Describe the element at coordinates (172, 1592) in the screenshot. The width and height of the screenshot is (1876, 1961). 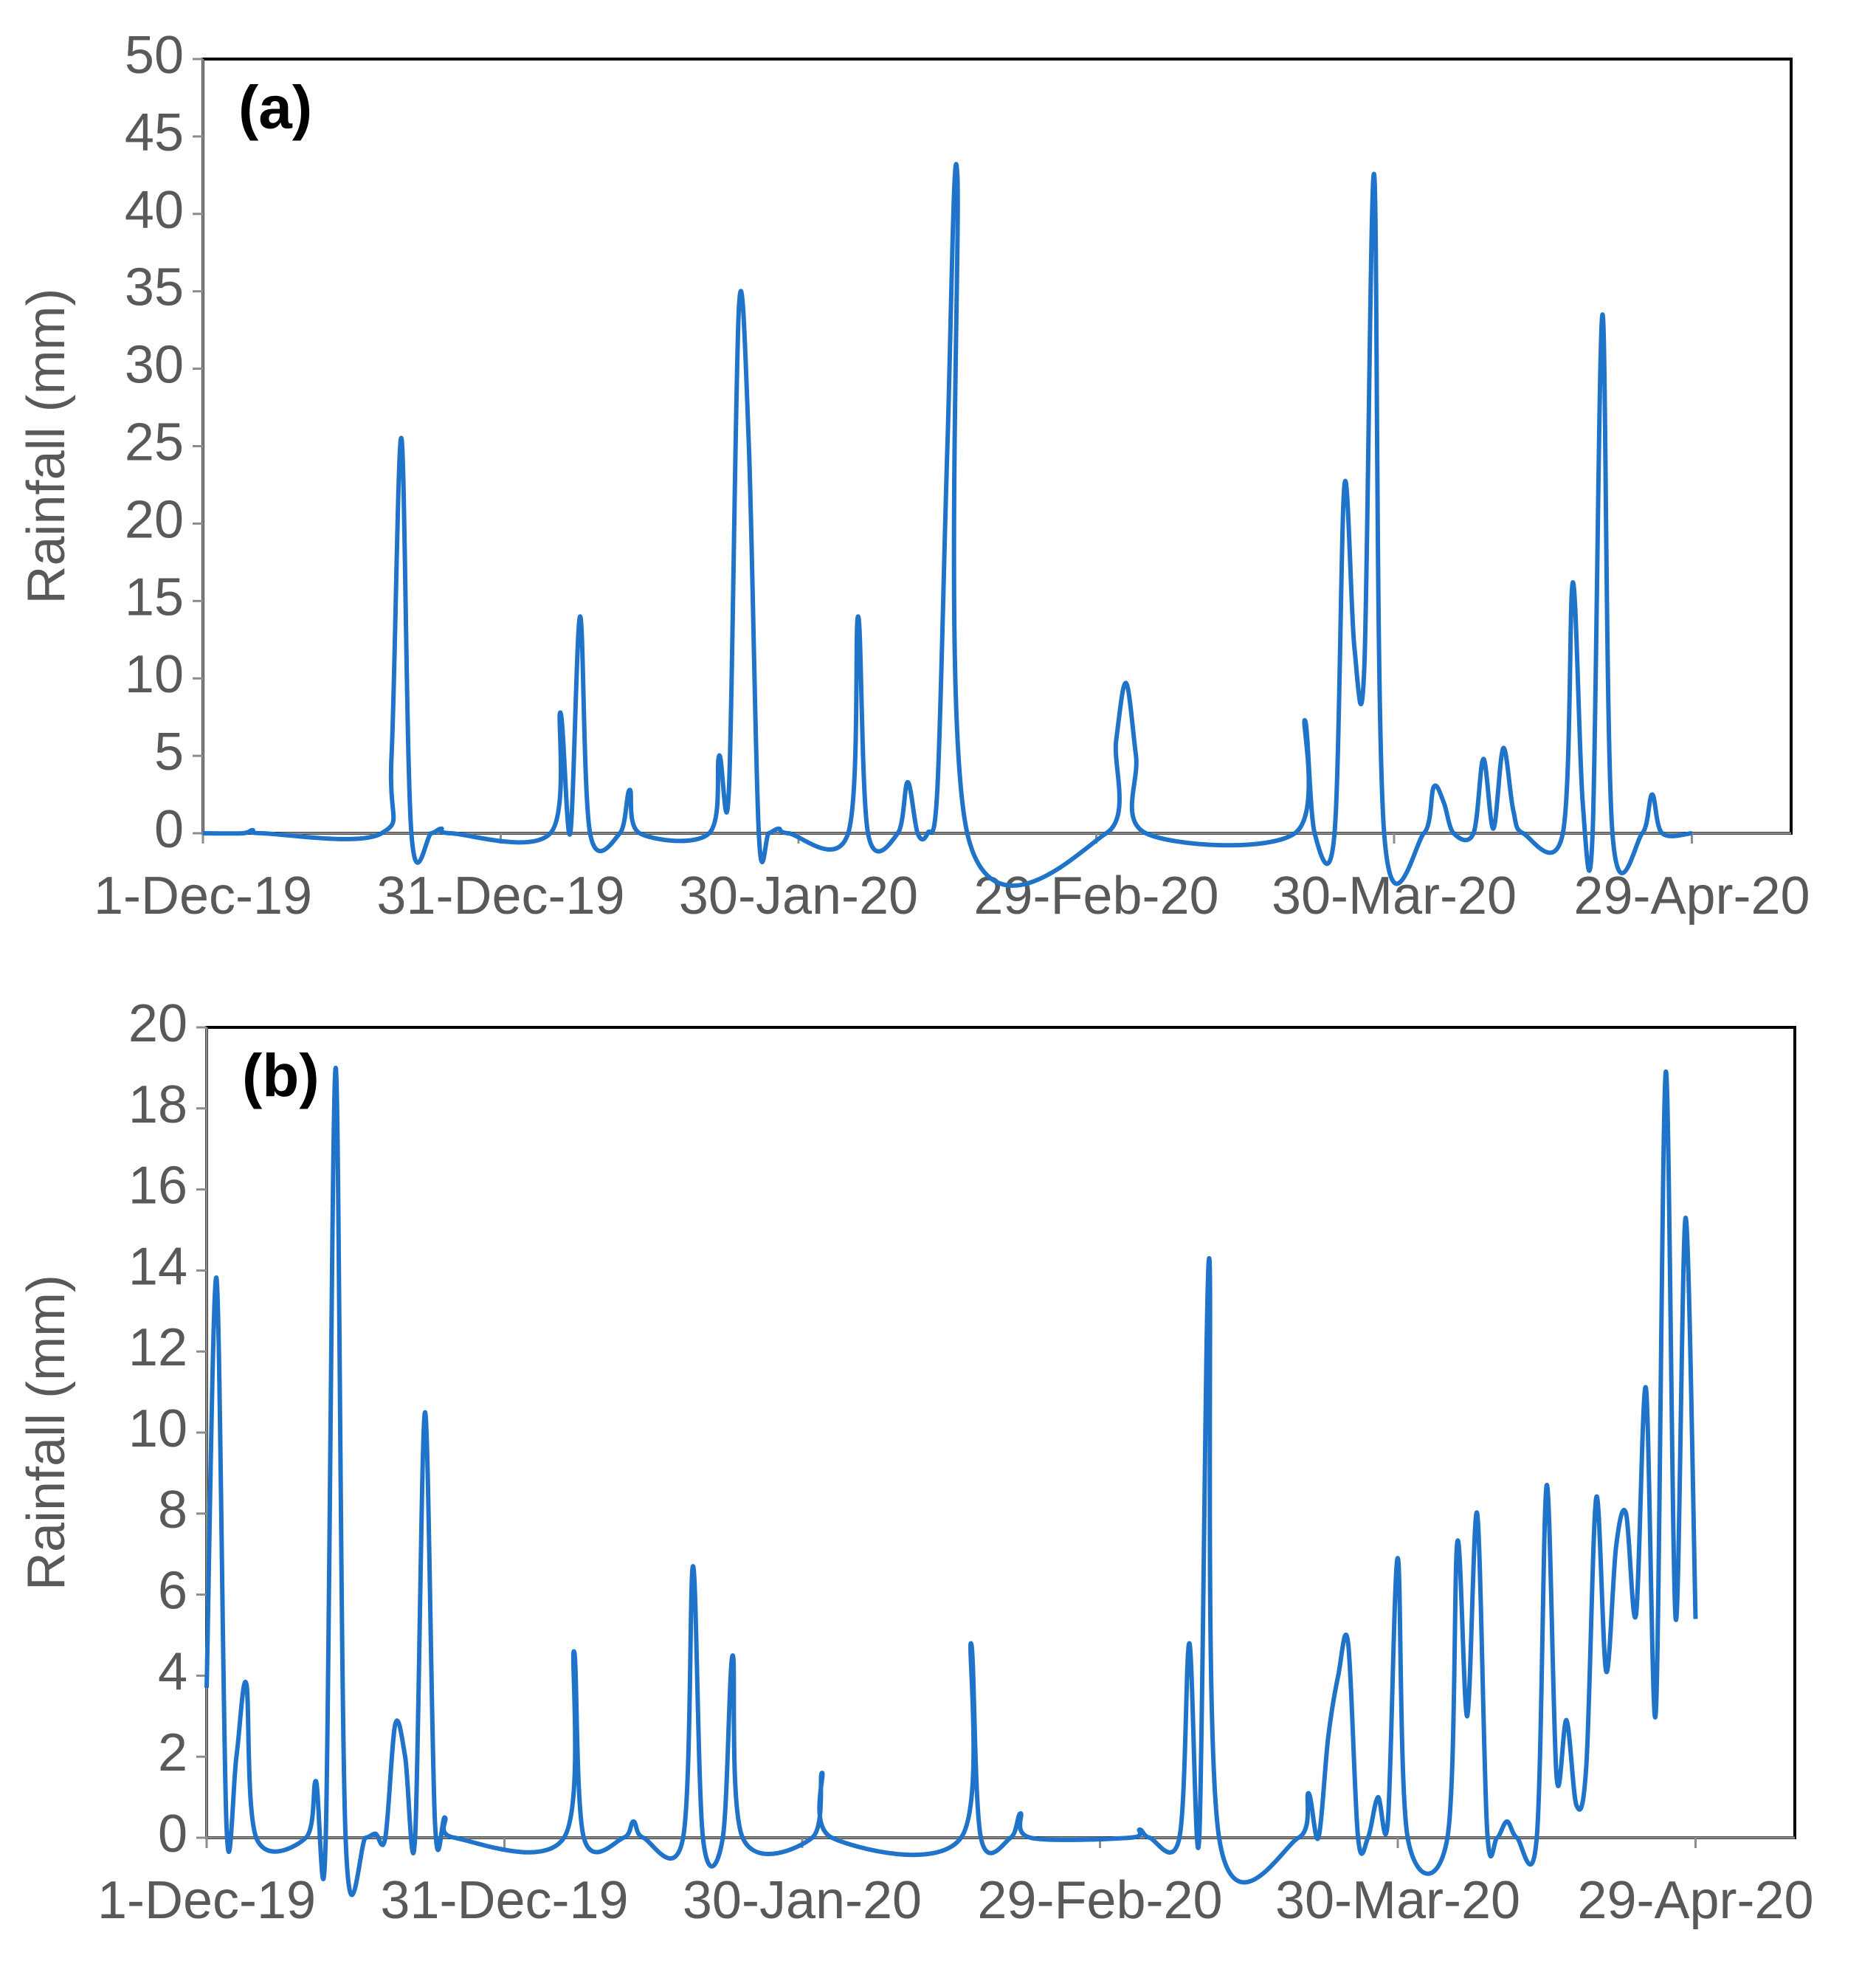
I see `y-tick-label: 6` at that location.